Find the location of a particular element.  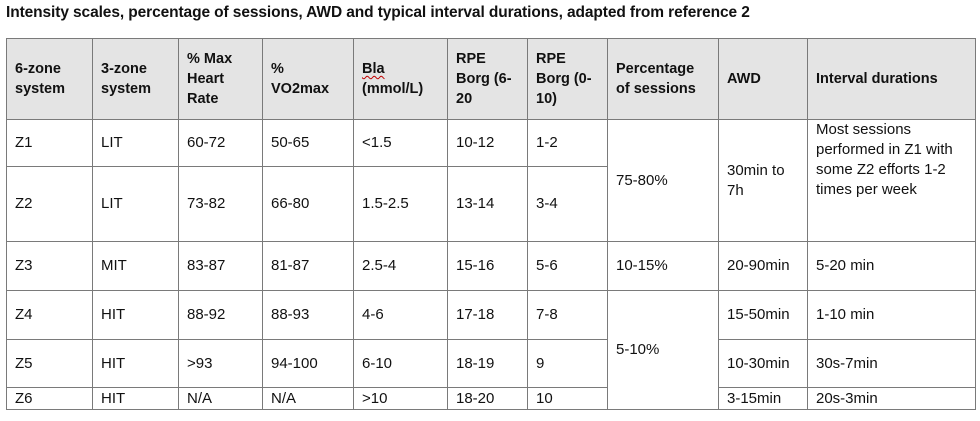

cell-awd-z3: 20-90min is located at coordinates (763, 266).